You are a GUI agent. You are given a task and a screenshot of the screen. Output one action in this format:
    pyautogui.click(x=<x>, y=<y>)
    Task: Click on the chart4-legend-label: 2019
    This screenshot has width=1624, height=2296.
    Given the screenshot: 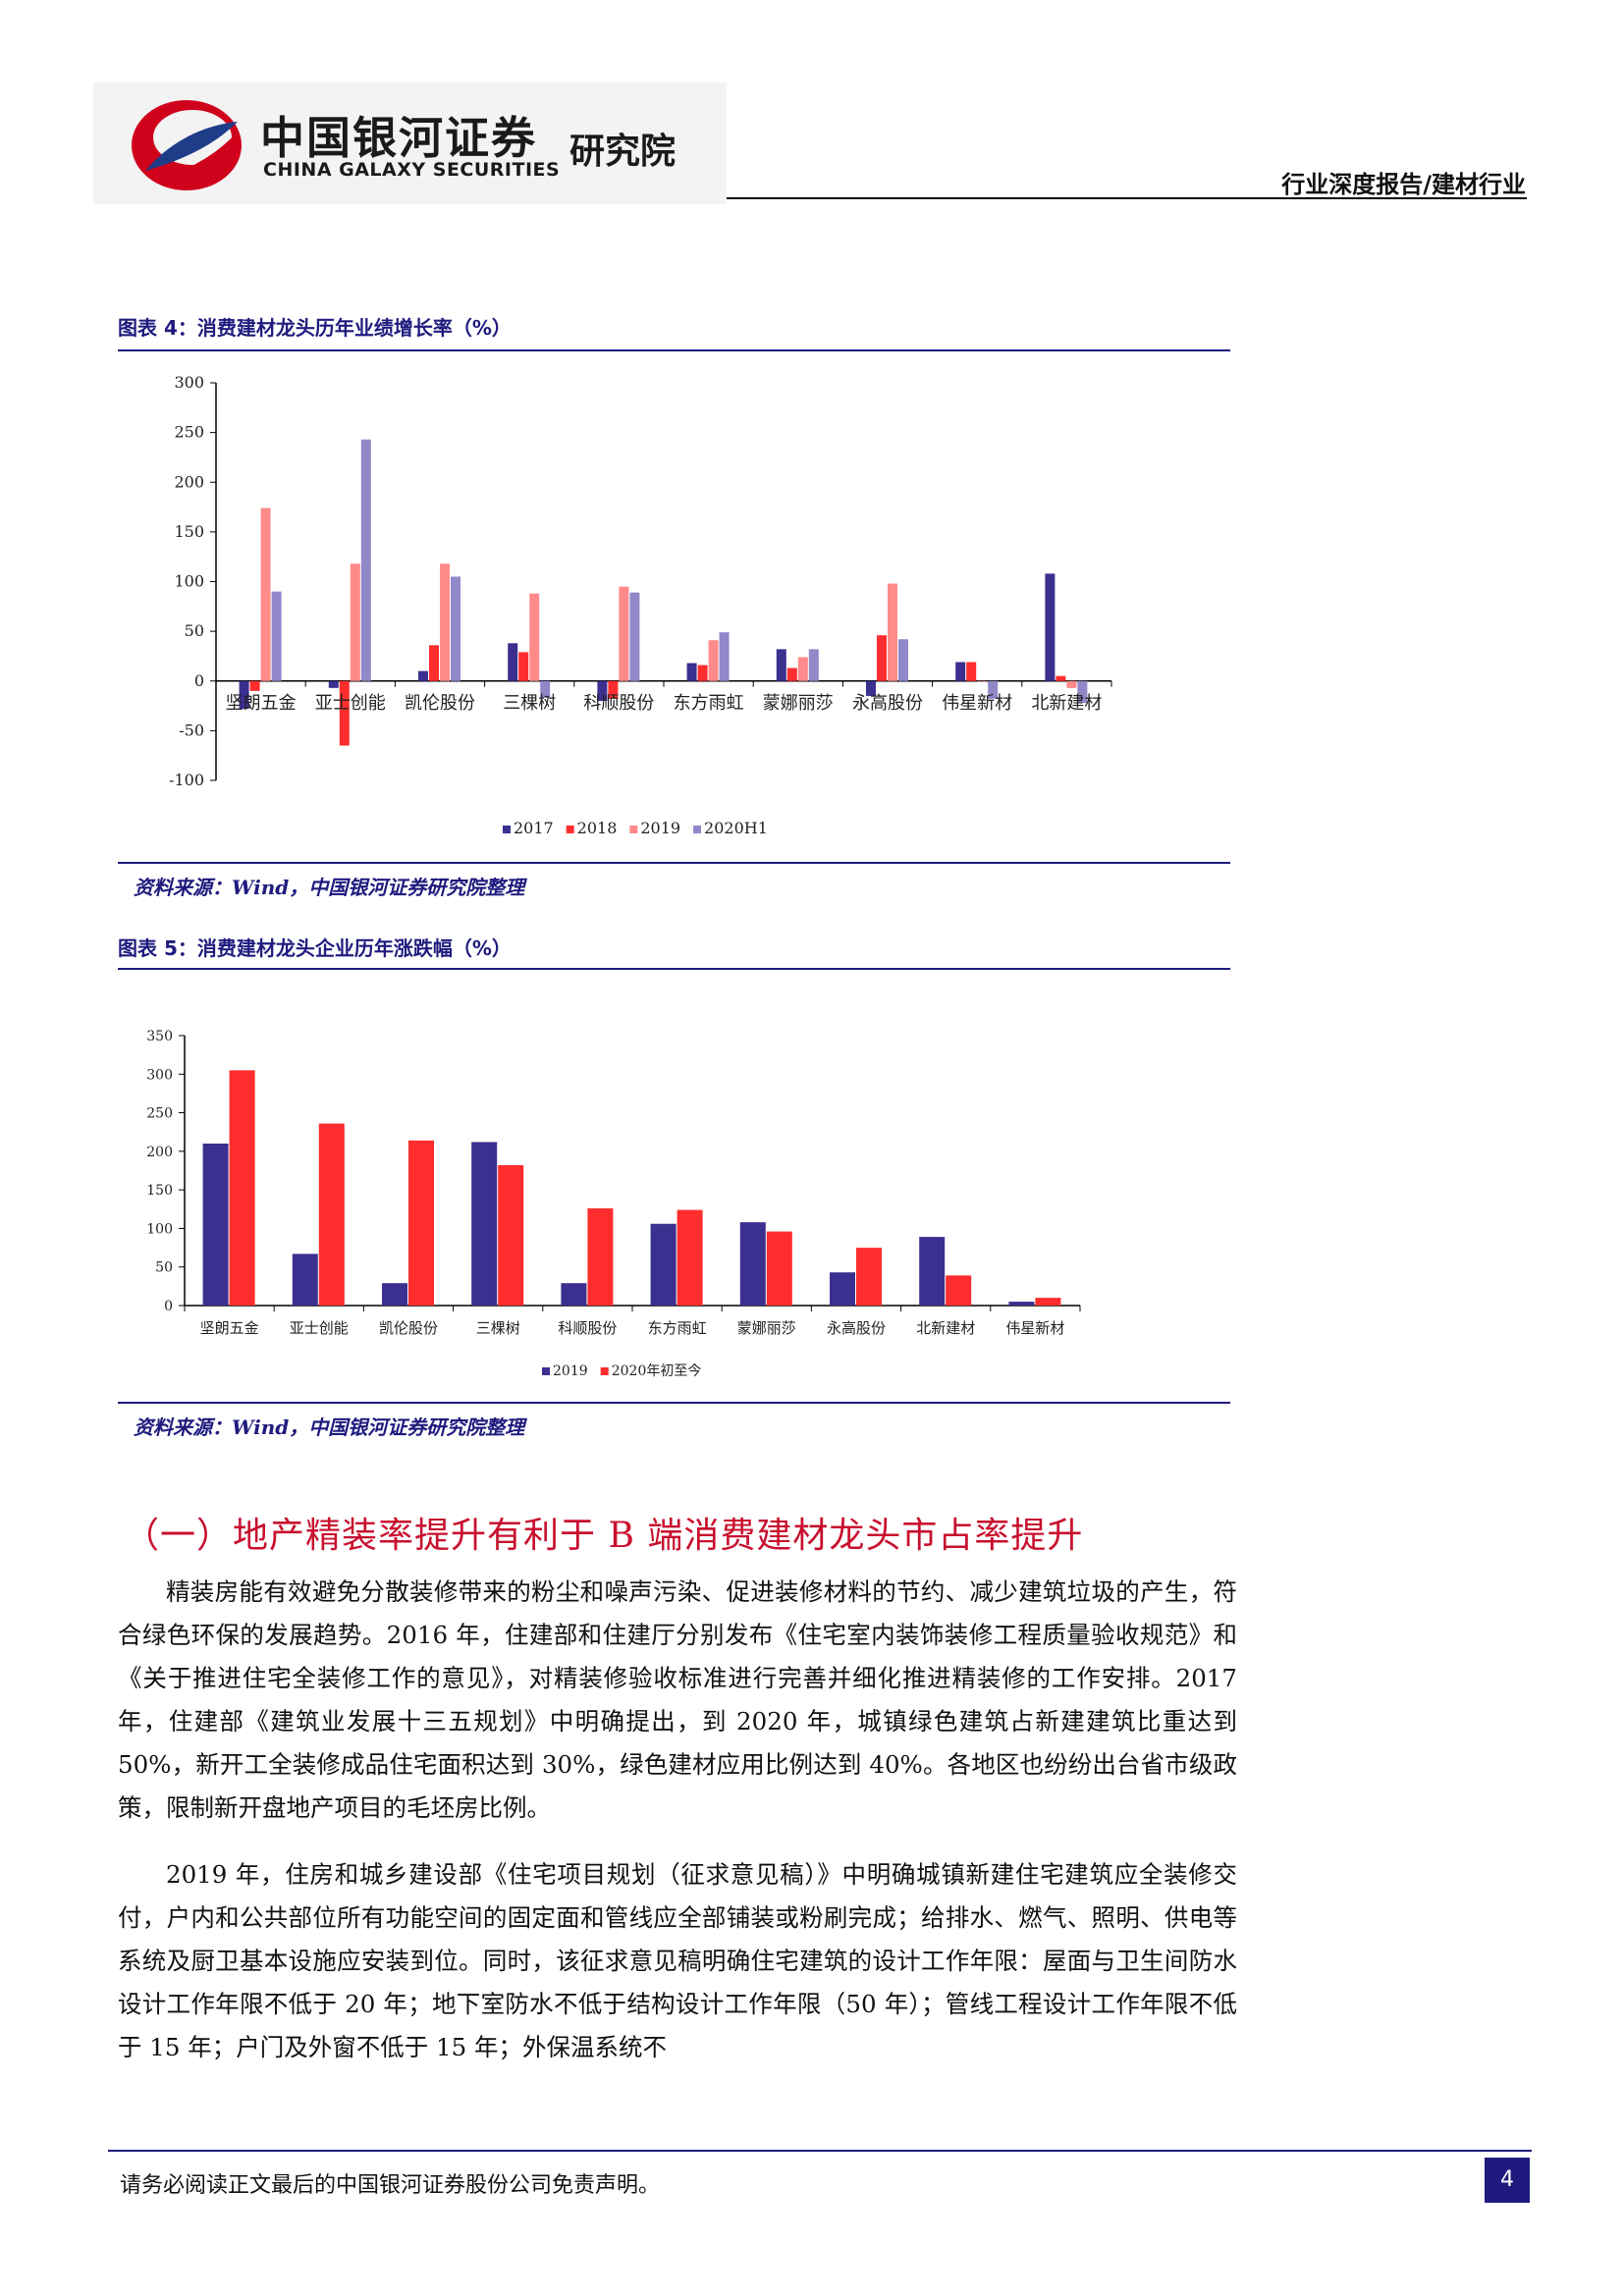 What is the action you would take?
    pyautogui.click(x=660, y=828)
    